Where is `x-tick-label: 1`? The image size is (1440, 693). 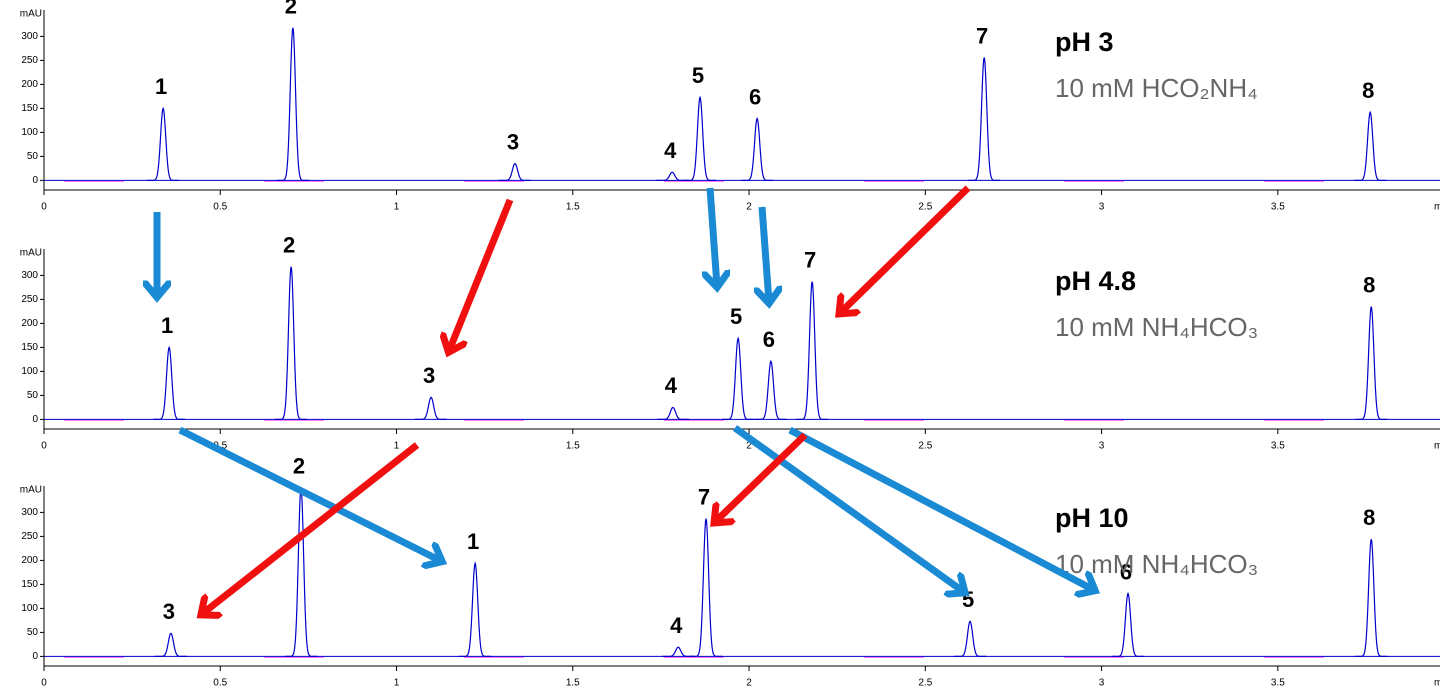
x-tick-label: 1 is located at coordinates (397, 446).